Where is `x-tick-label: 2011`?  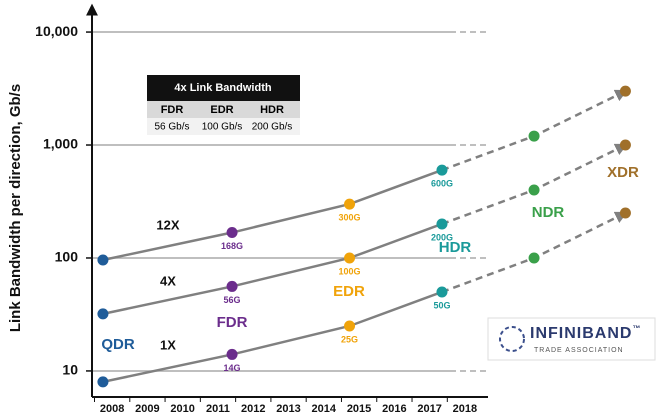
x-tick-label: 2011 is located at coordinates (218, 409).